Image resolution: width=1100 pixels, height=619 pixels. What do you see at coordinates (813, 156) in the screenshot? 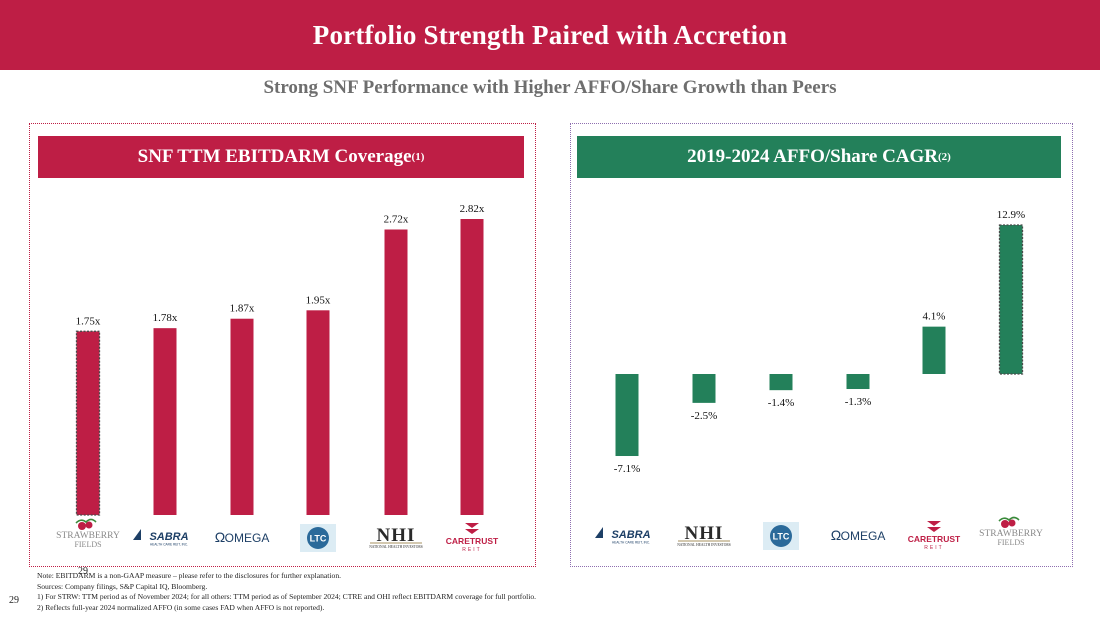
I see `cagr-panel-title: 2019-2024 AFFO/Share CAGR` at bounding box center [813, 156].